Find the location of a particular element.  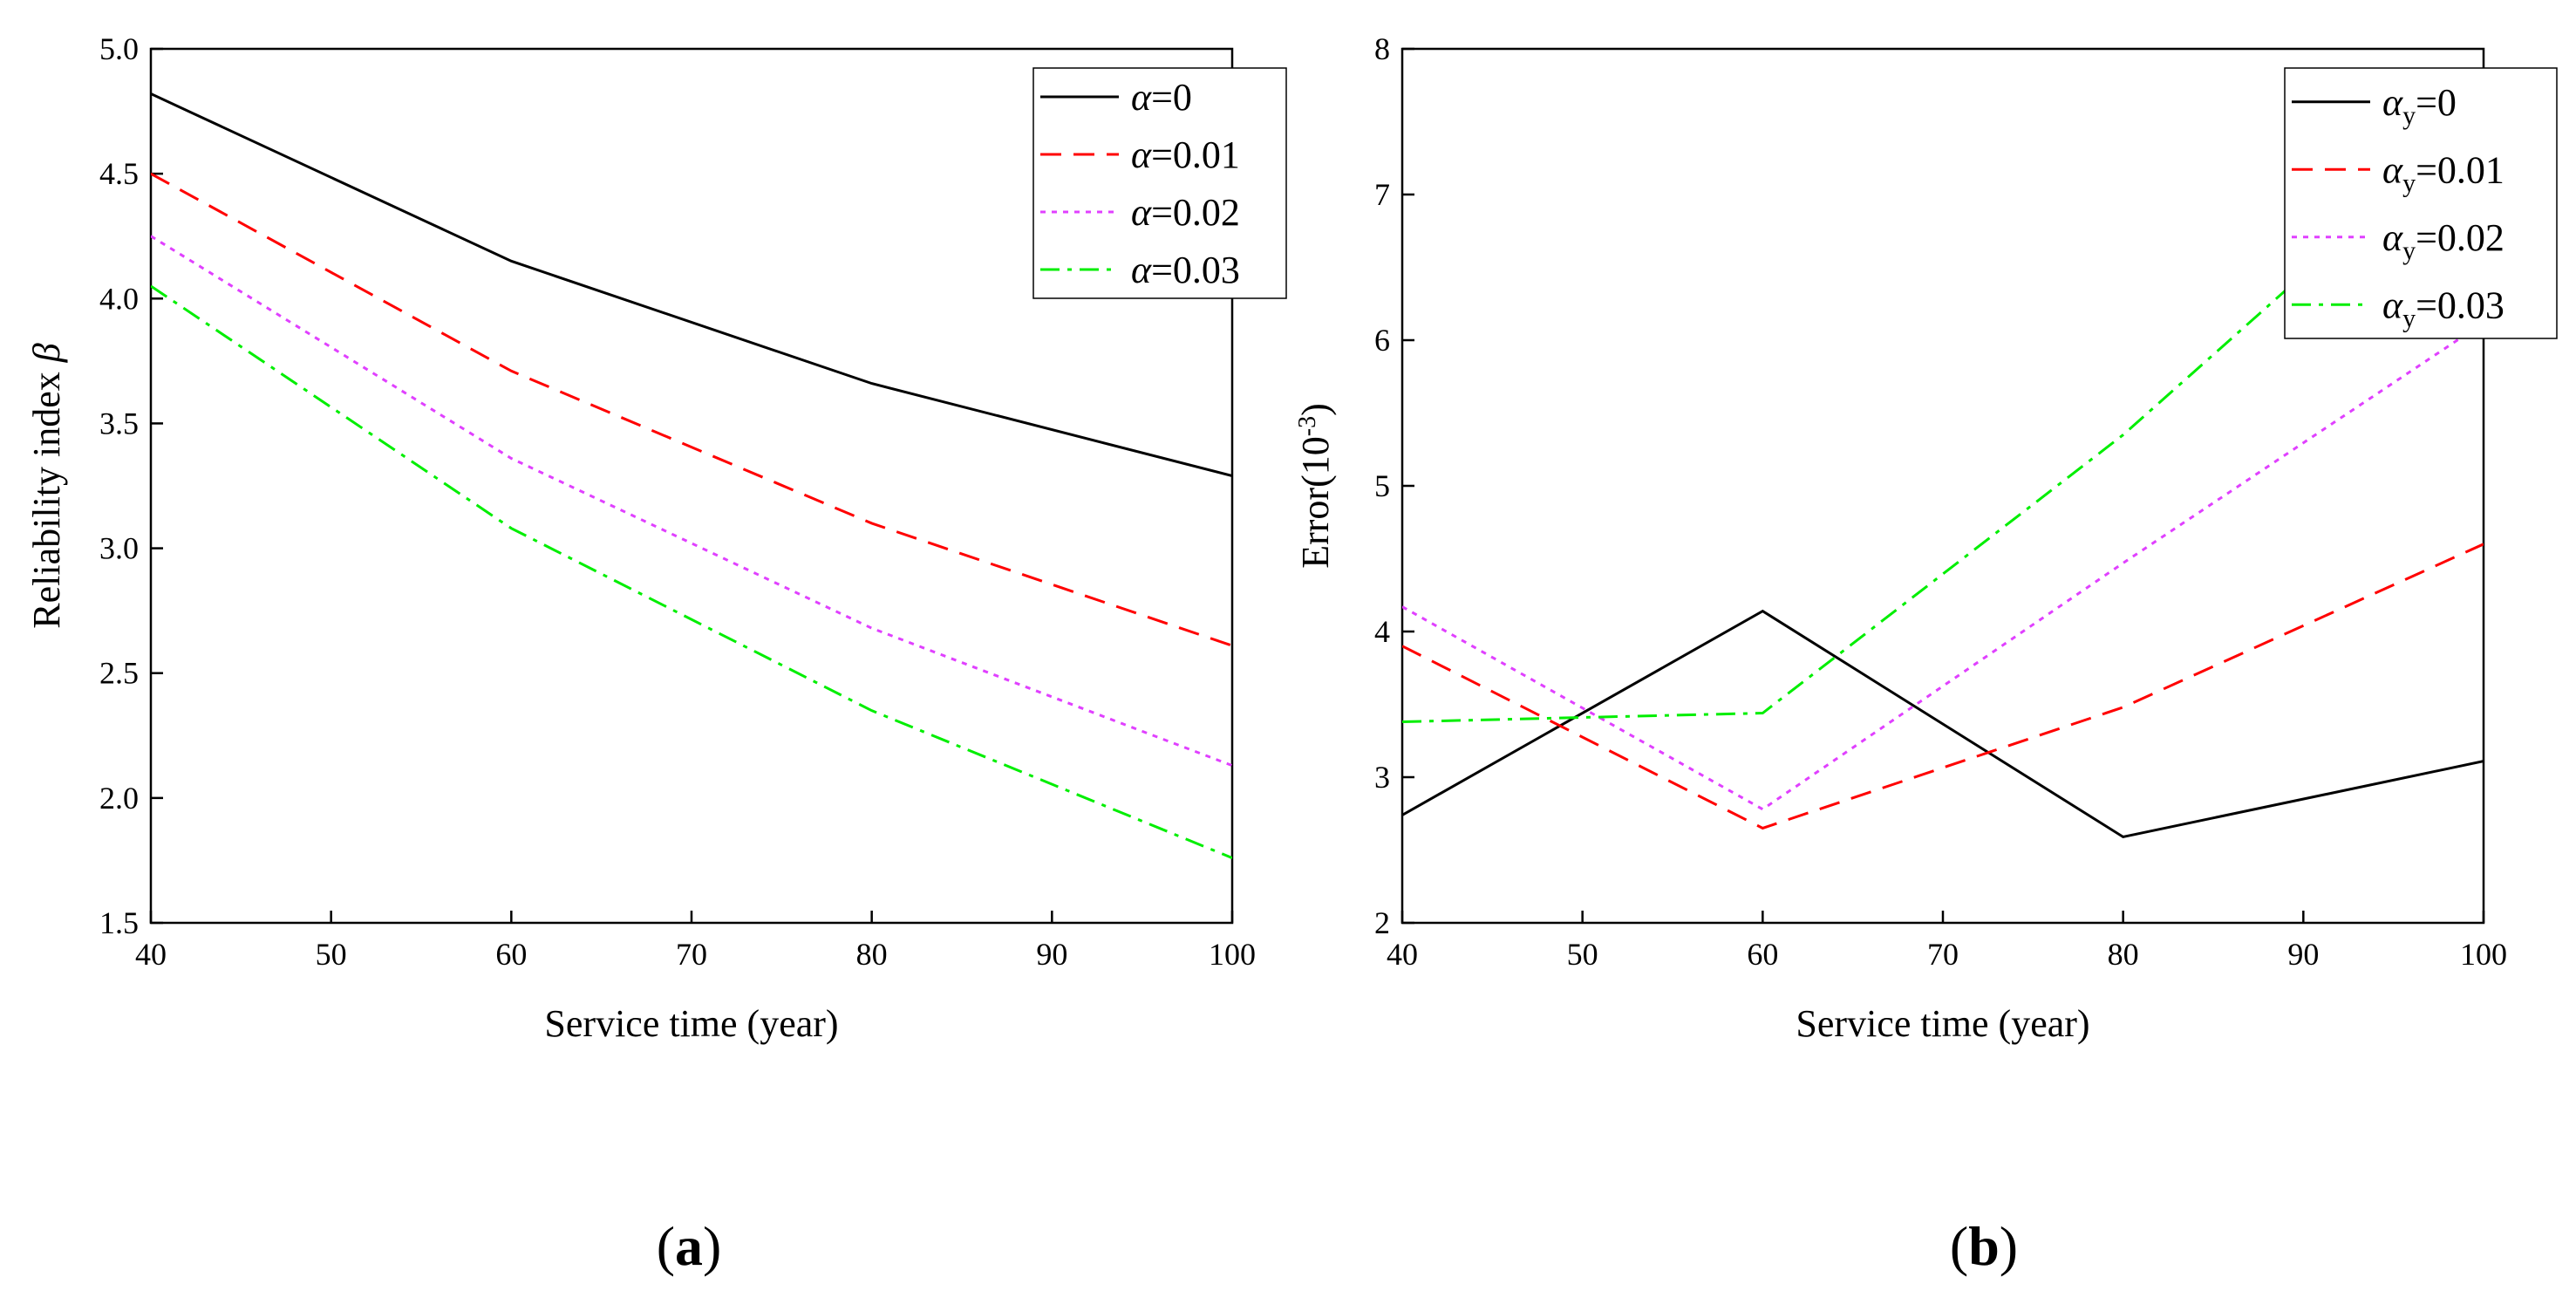

panel-a-label: (a) is located at coordinates (689, 1246).